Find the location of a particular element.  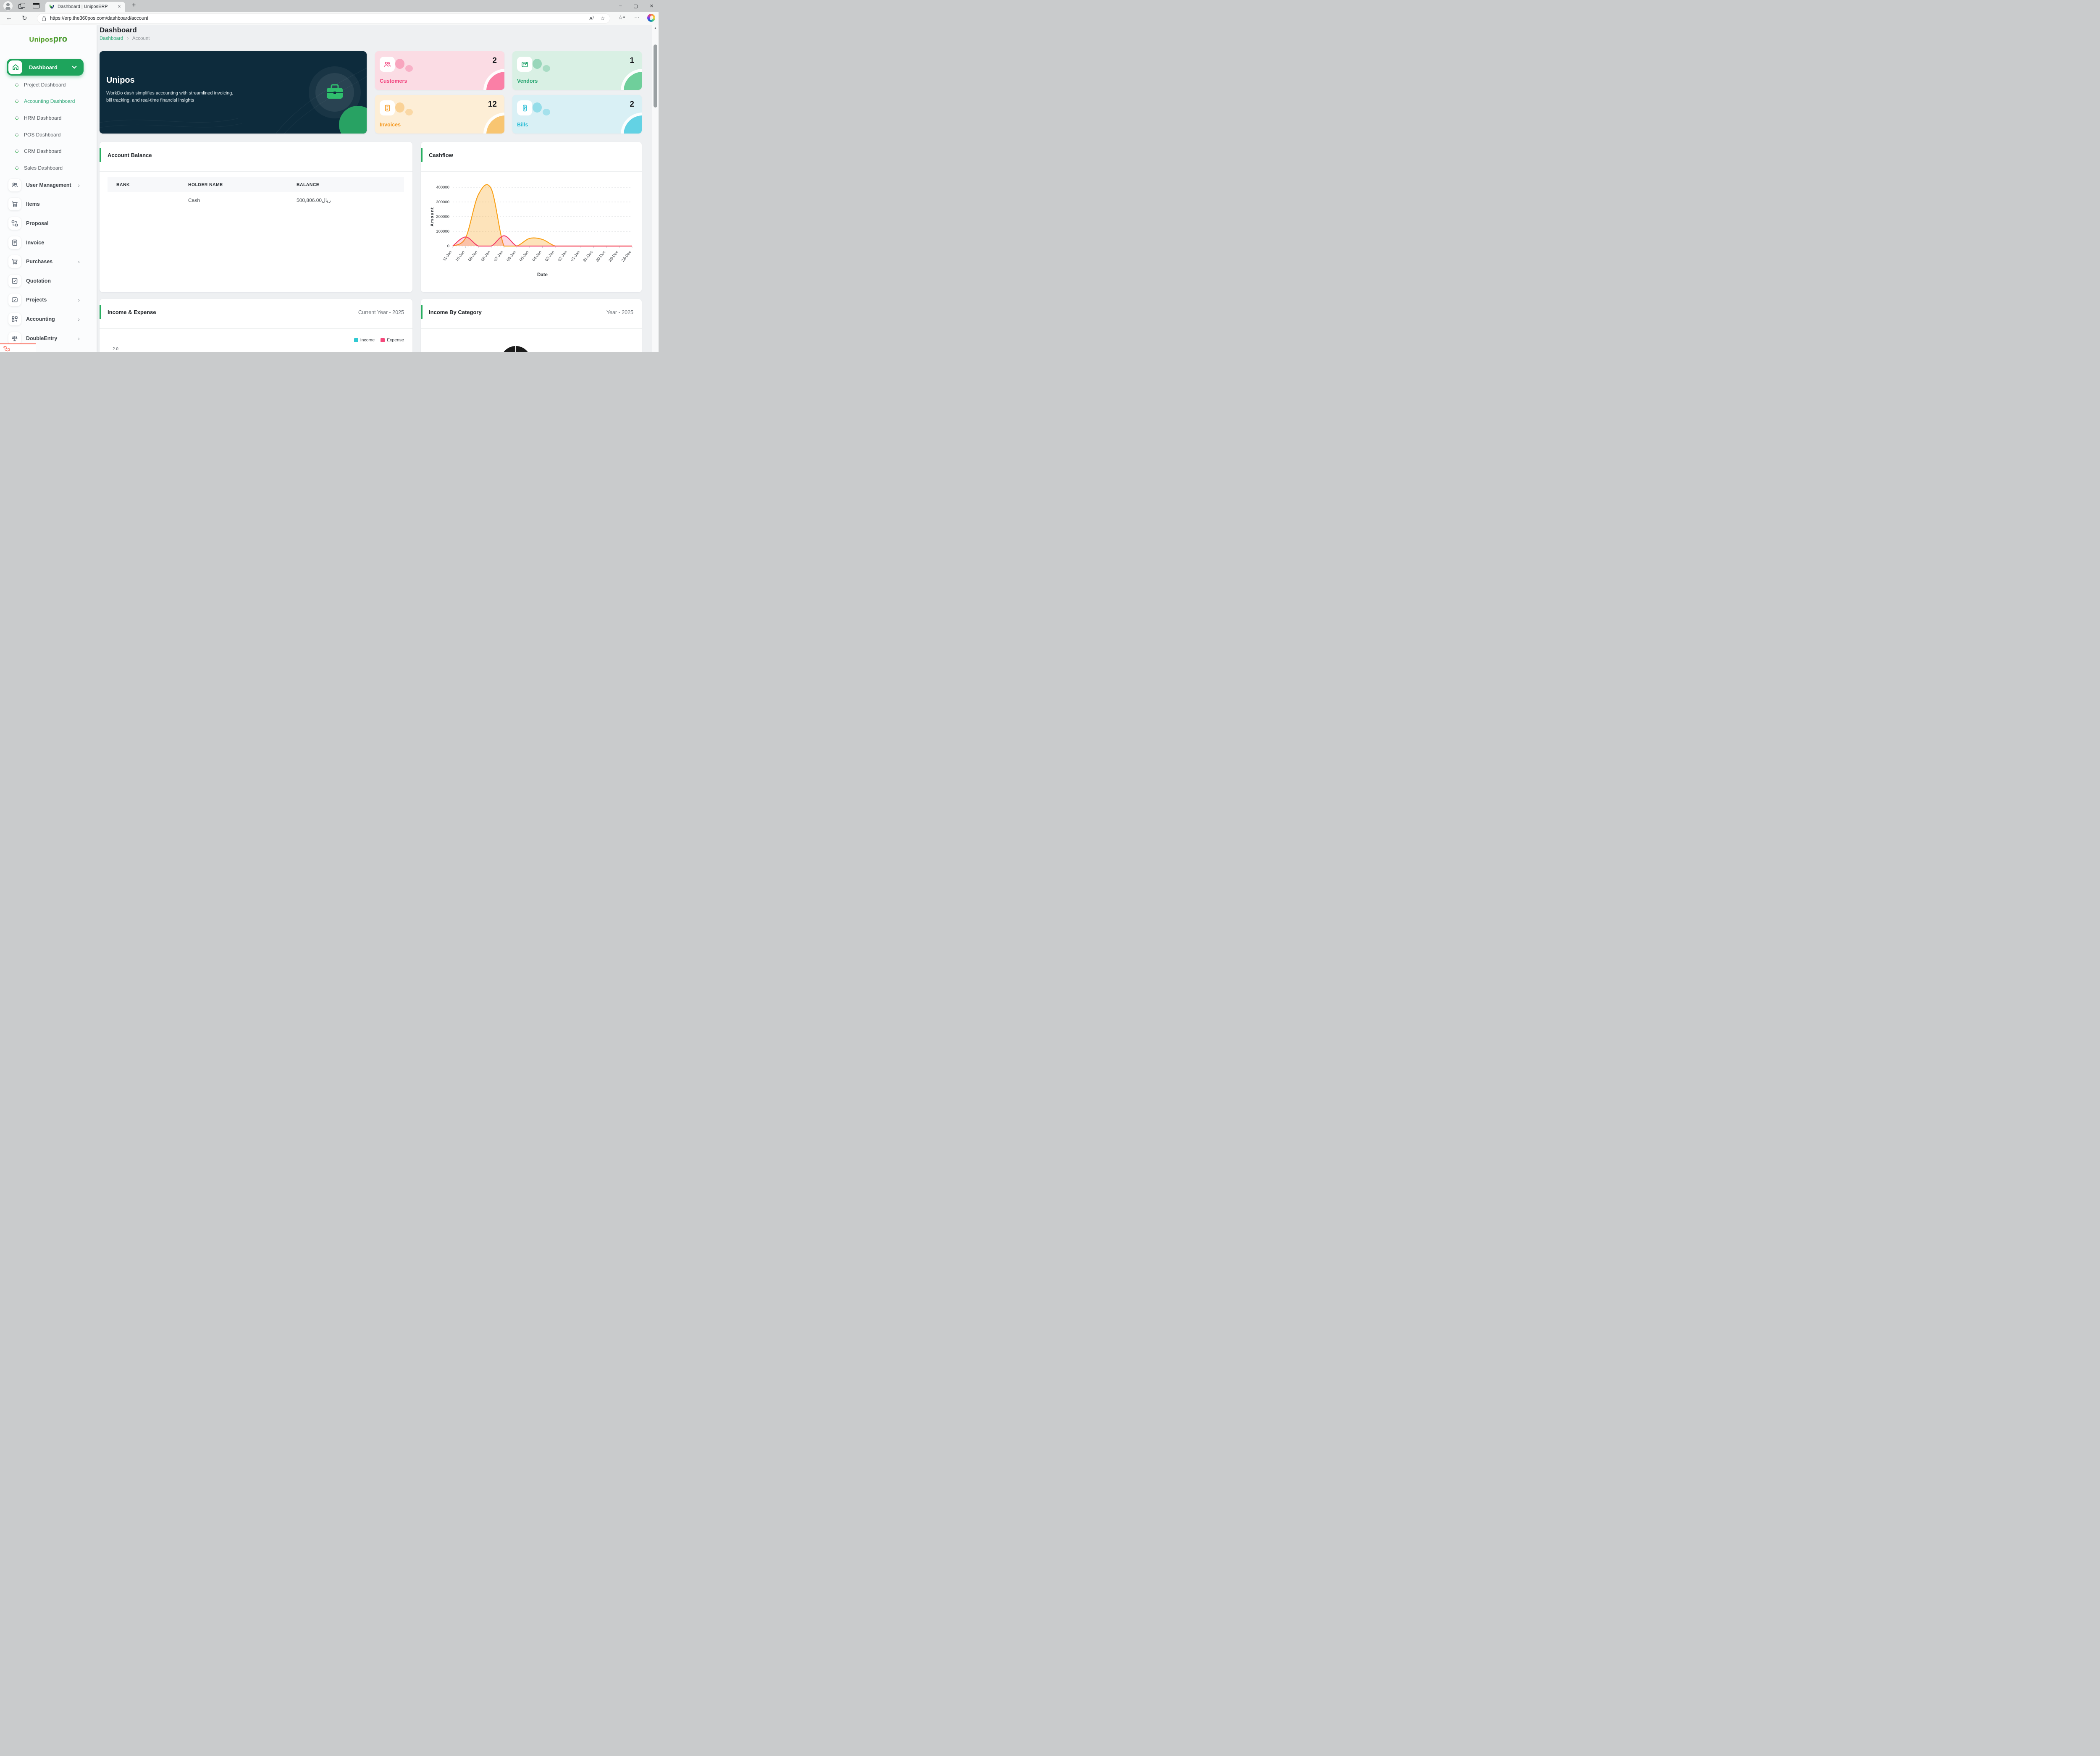

svg-text: 0 is located at coordinates (448, 247).